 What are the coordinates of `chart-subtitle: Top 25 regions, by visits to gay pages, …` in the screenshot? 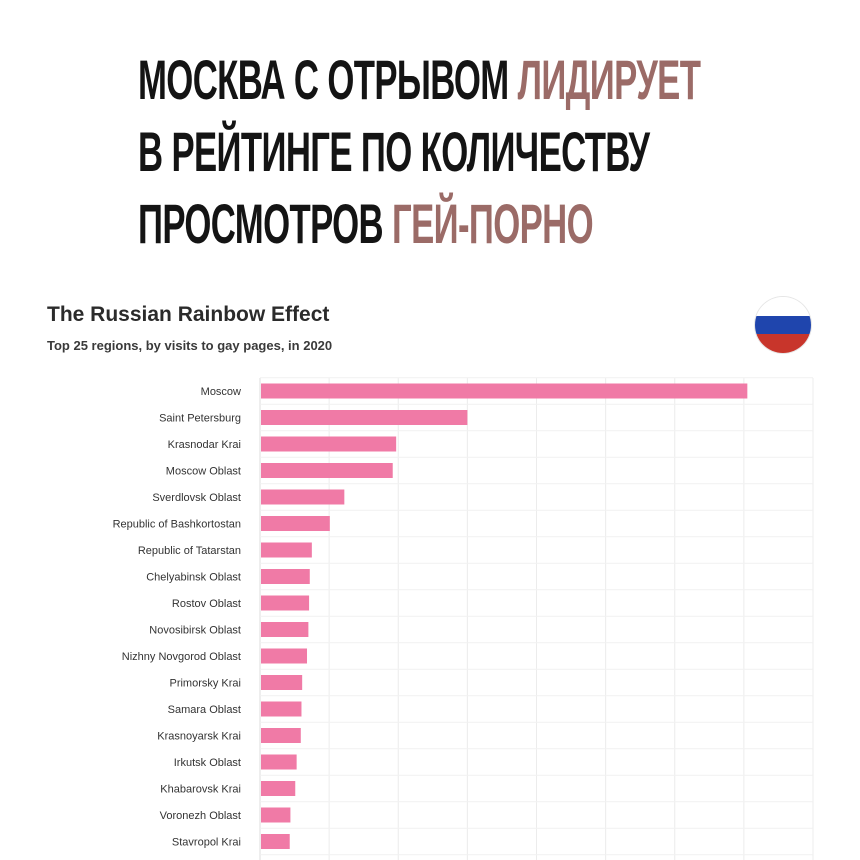 It's located at (190, 345).